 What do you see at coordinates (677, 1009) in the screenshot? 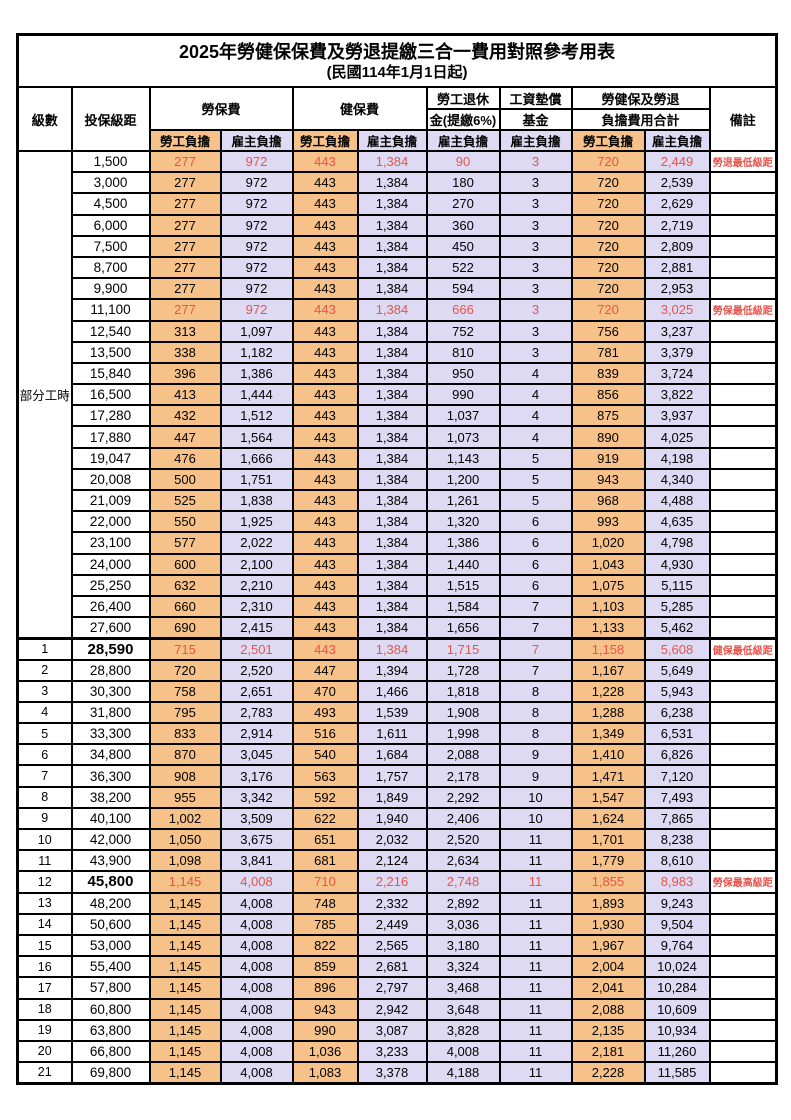
I see `total-employer-cell: 10,609` at bounding box center [677, 1009].